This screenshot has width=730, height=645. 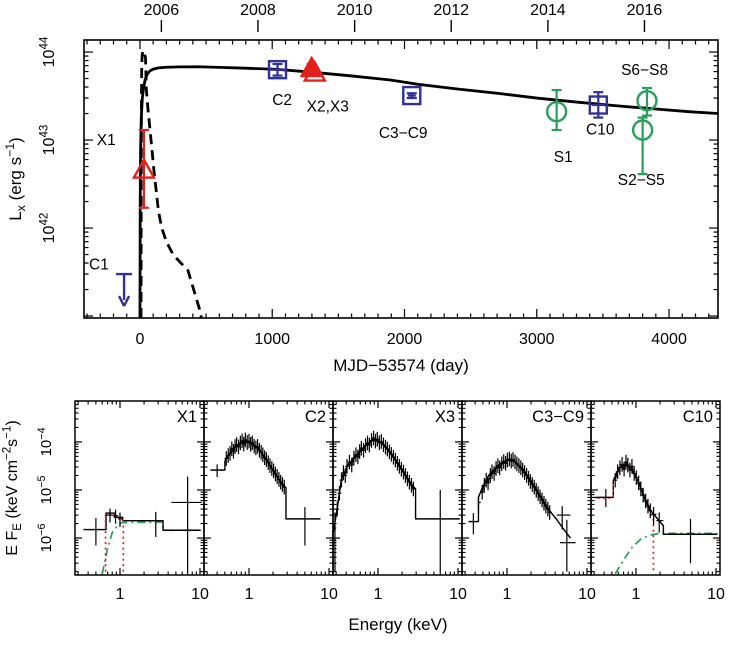 What do you see at coordinates (162, 10) in the screenshot?
I see `year-tick-label: 2006` at bounding box center [162, 10].